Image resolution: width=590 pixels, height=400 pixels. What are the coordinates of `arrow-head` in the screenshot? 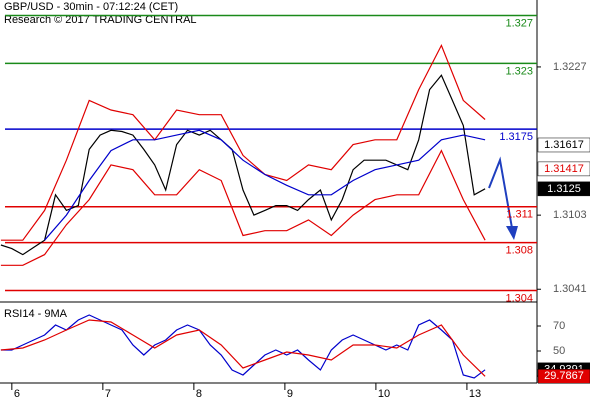 It's located at (512, 233).